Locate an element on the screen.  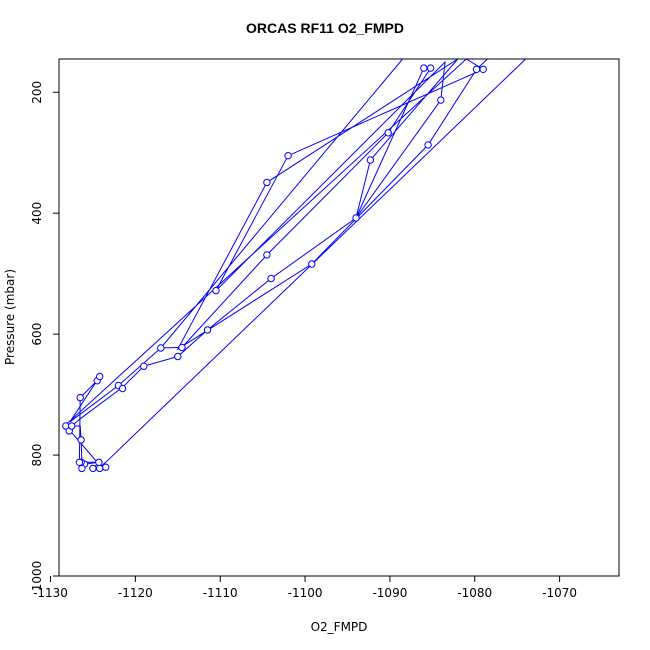
x-tick-label: -1080 is located at coordinates (474, 593).